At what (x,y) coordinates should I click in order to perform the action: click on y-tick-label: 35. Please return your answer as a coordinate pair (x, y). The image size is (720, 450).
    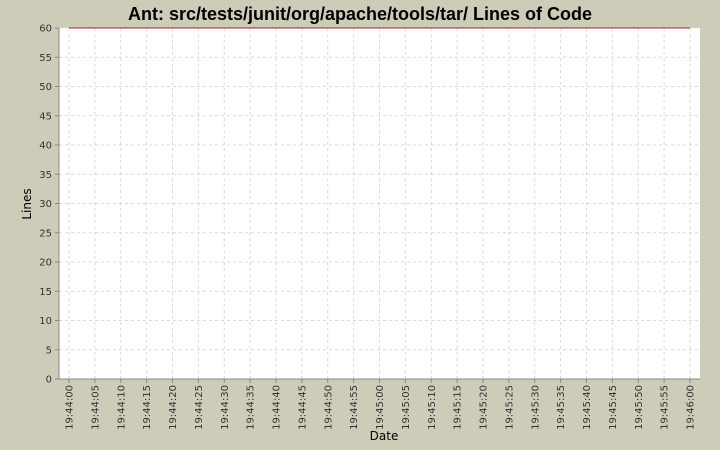
    Looking at the image, I should click on (45, 175).